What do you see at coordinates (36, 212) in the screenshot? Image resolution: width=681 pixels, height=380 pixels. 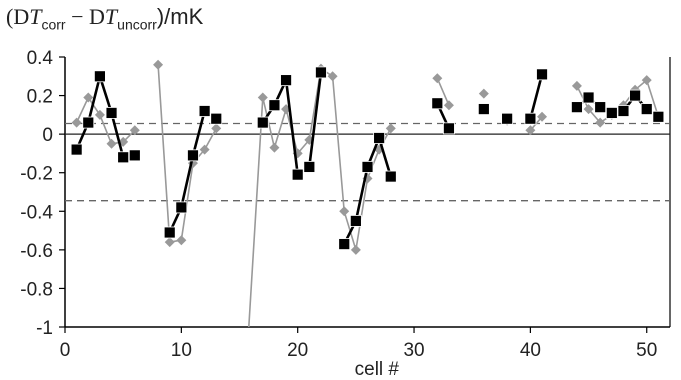 I see `y-tick-label: -0.4` at bounding box center [36, 212].